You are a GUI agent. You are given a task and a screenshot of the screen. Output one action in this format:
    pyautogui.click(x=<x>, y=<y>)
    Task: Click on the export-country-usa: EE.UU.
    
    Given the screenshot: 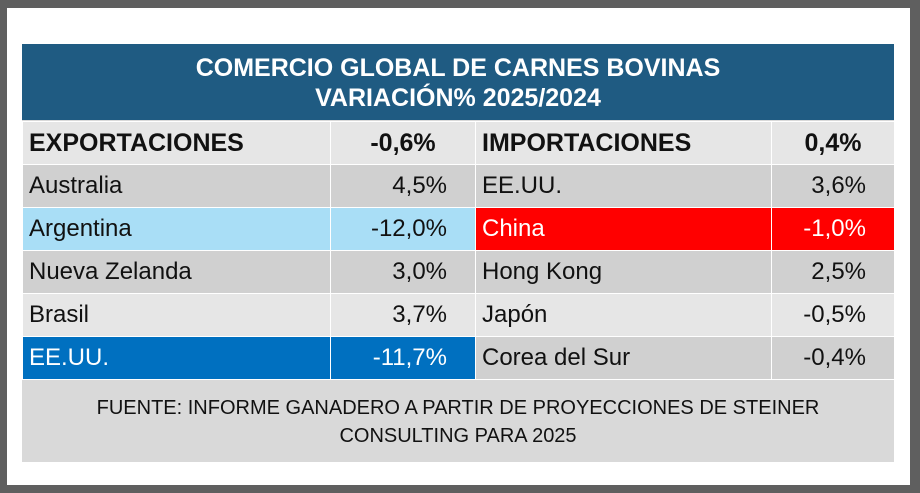 What is the action you would take?
    pyautogui.click(x=176, y=358)
    